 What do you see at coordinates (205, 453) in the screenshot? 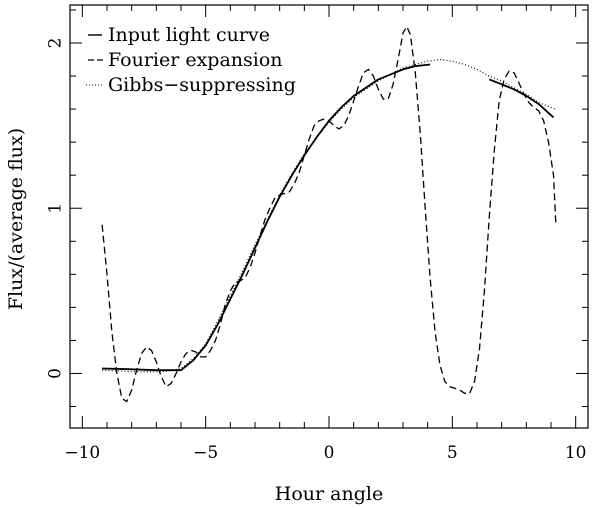
I see `x-tick-label: −5` at bounding box center [205, 453].